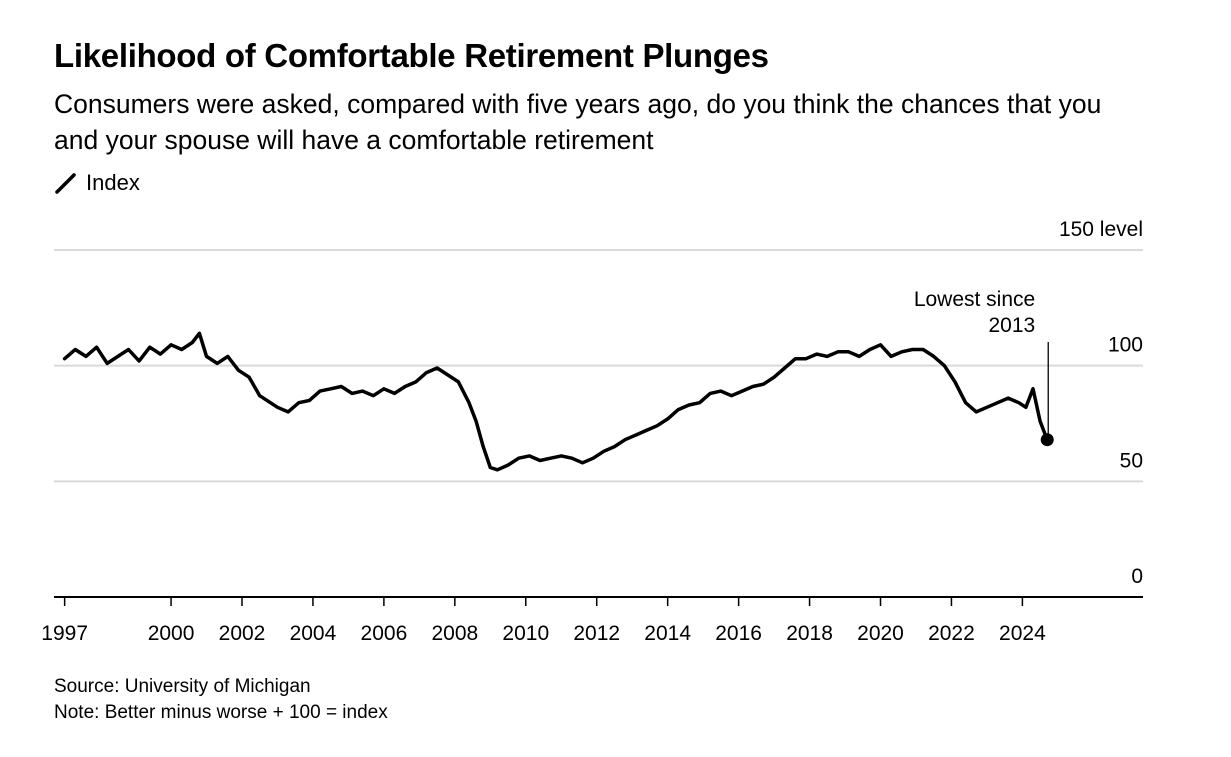 Image resolution: width=1231 pixels, height=757 pixels. Describe the element at coordinates (974, 299) in the screenshot. I see `annotation-text-line1: Lowest since` at that location.